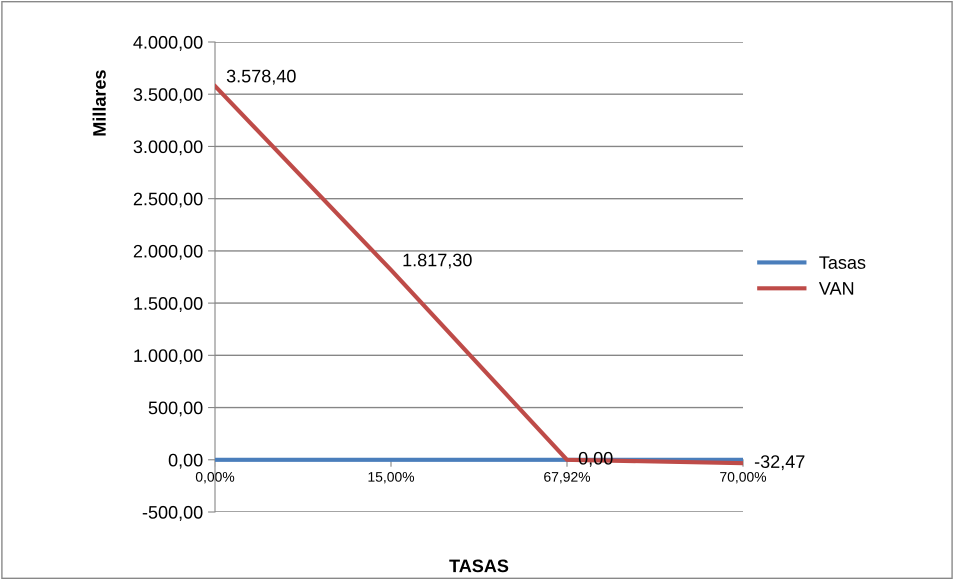  Describe the element at coordinates (842, 262) in the screenshot. I see `legend-label: Tasas` at that location.